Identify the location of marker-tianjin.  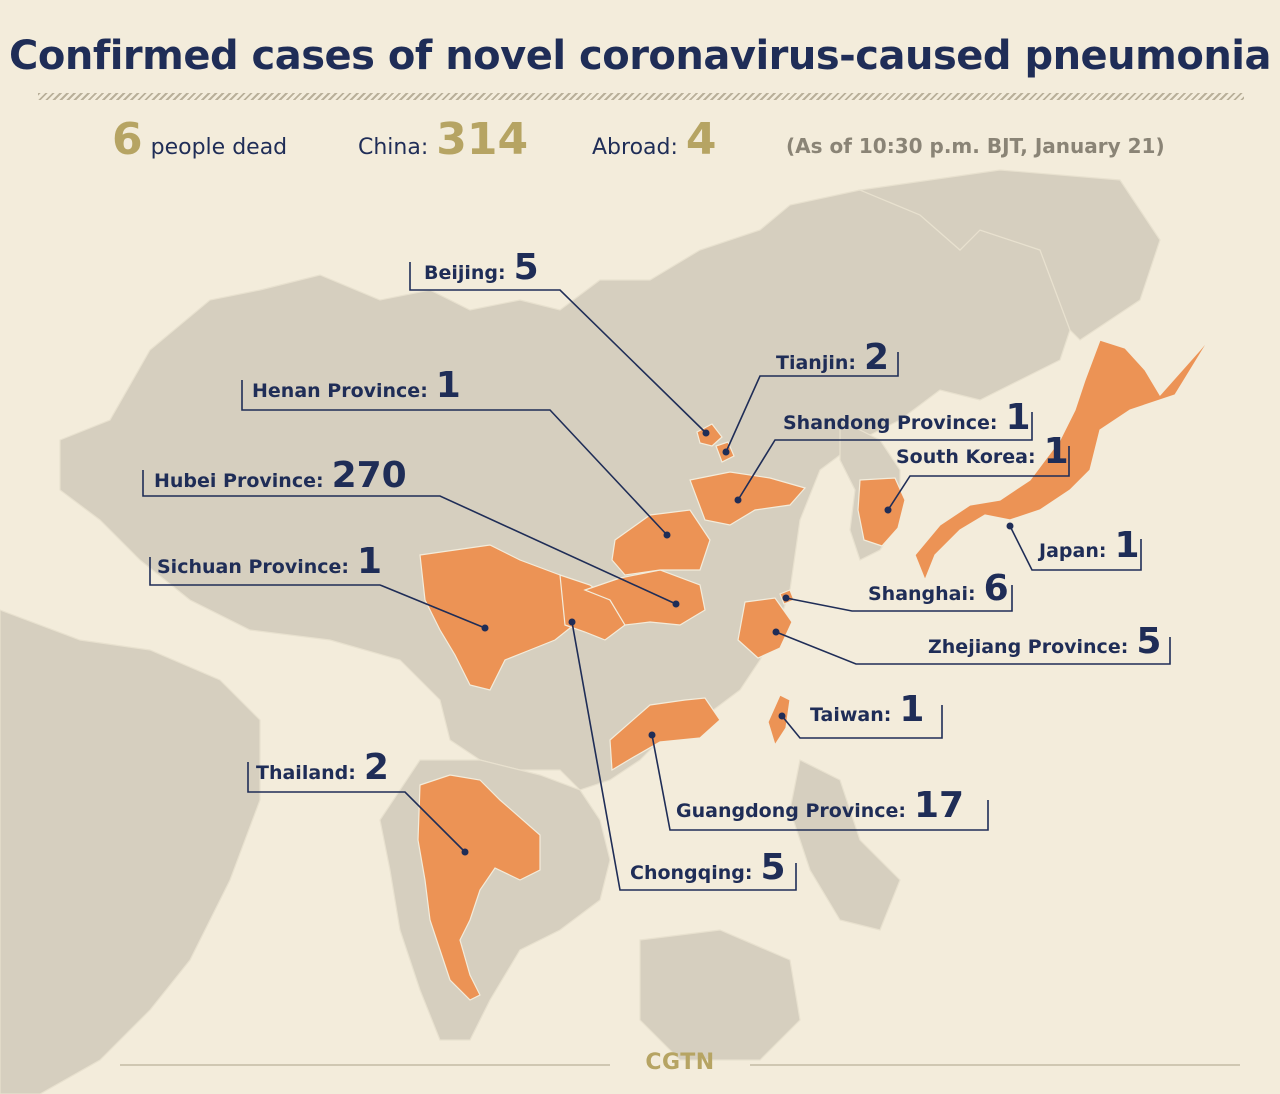
(726, 452).